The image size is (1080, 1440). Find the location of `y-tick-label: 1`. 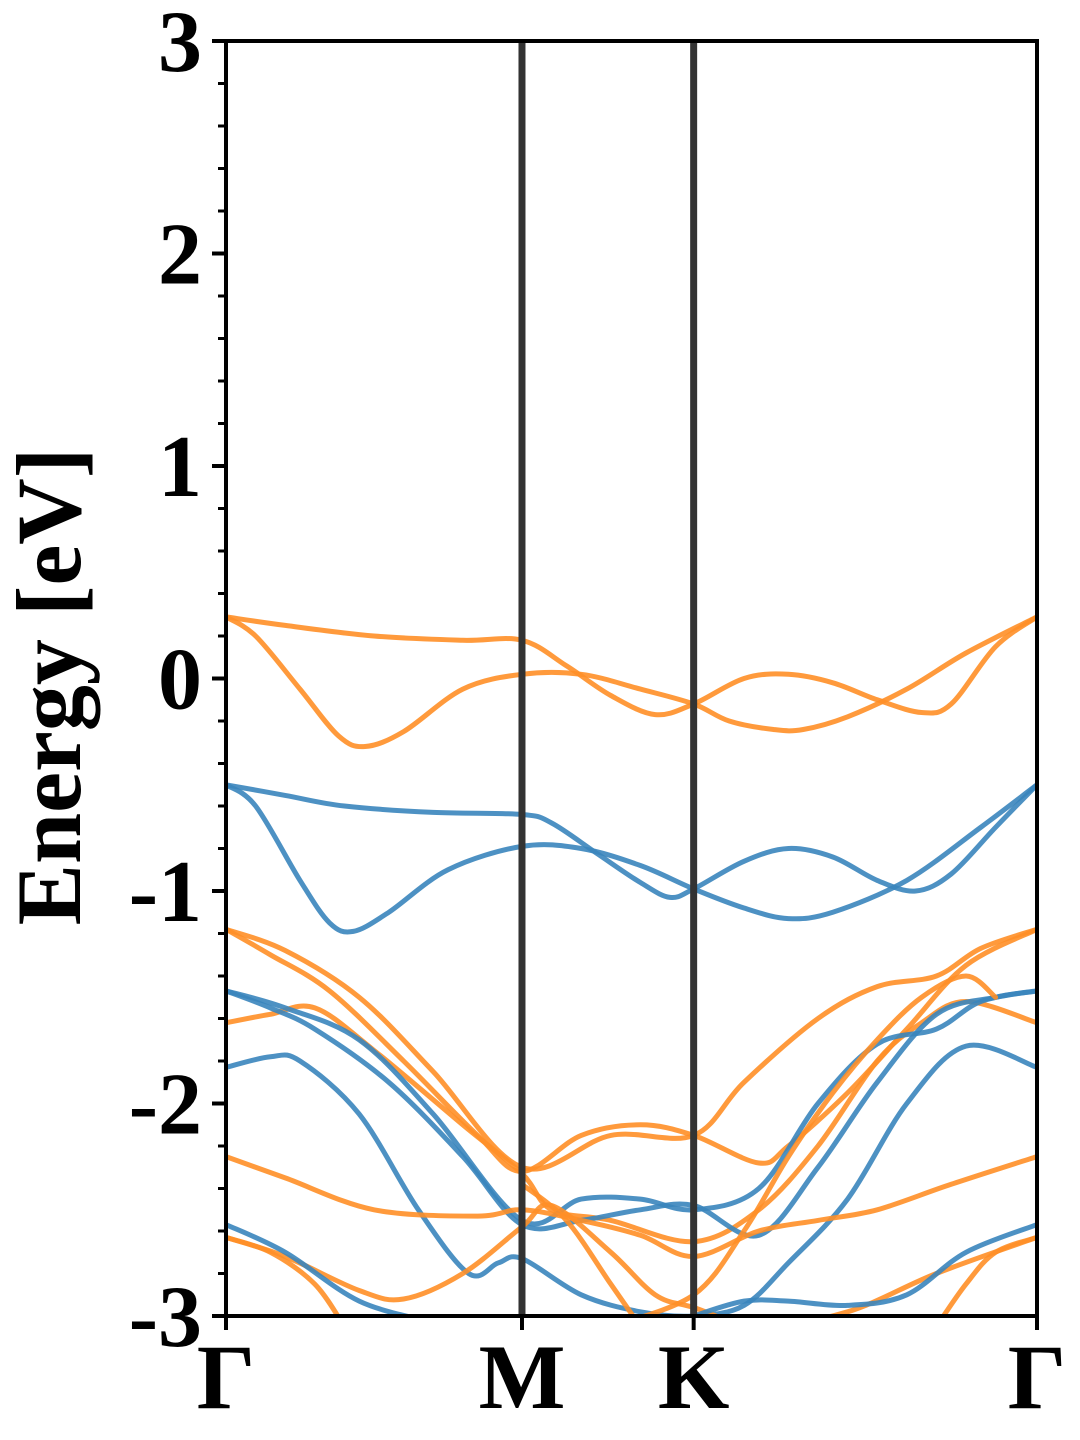

y-tick-label: 1 is located at coordinates (180, 467).